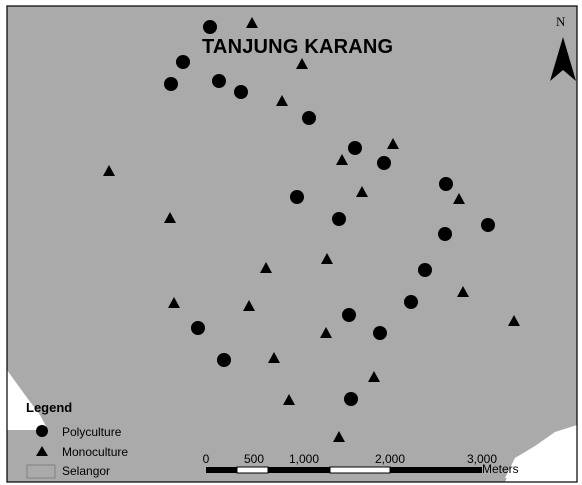 This screenshot has width=582, height=485. Describe the element at coordinates (42, 431) in the screenshot. I see `filled-circle-icon` at that location.